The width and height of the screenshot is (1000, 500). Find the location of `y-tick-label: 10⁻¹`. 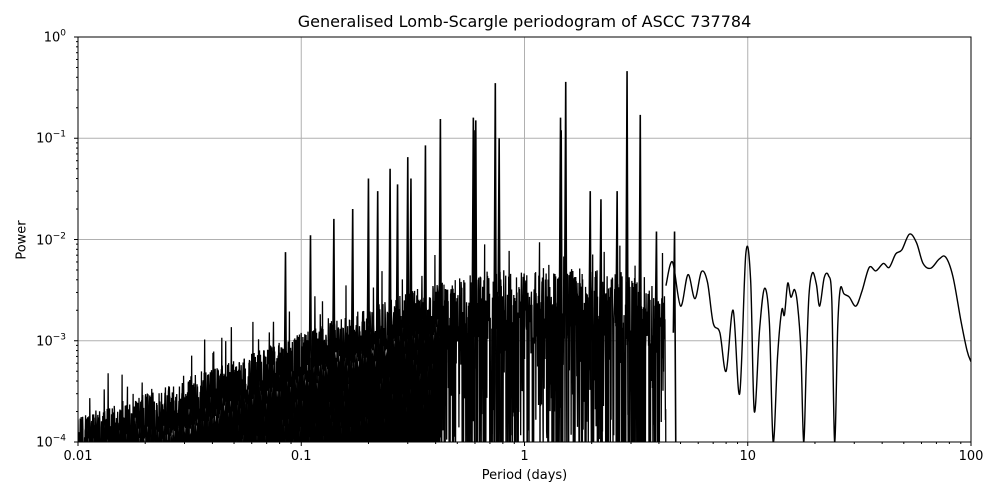

y-tick-label: 10⁻¹ is located at coordinates (51, 138).